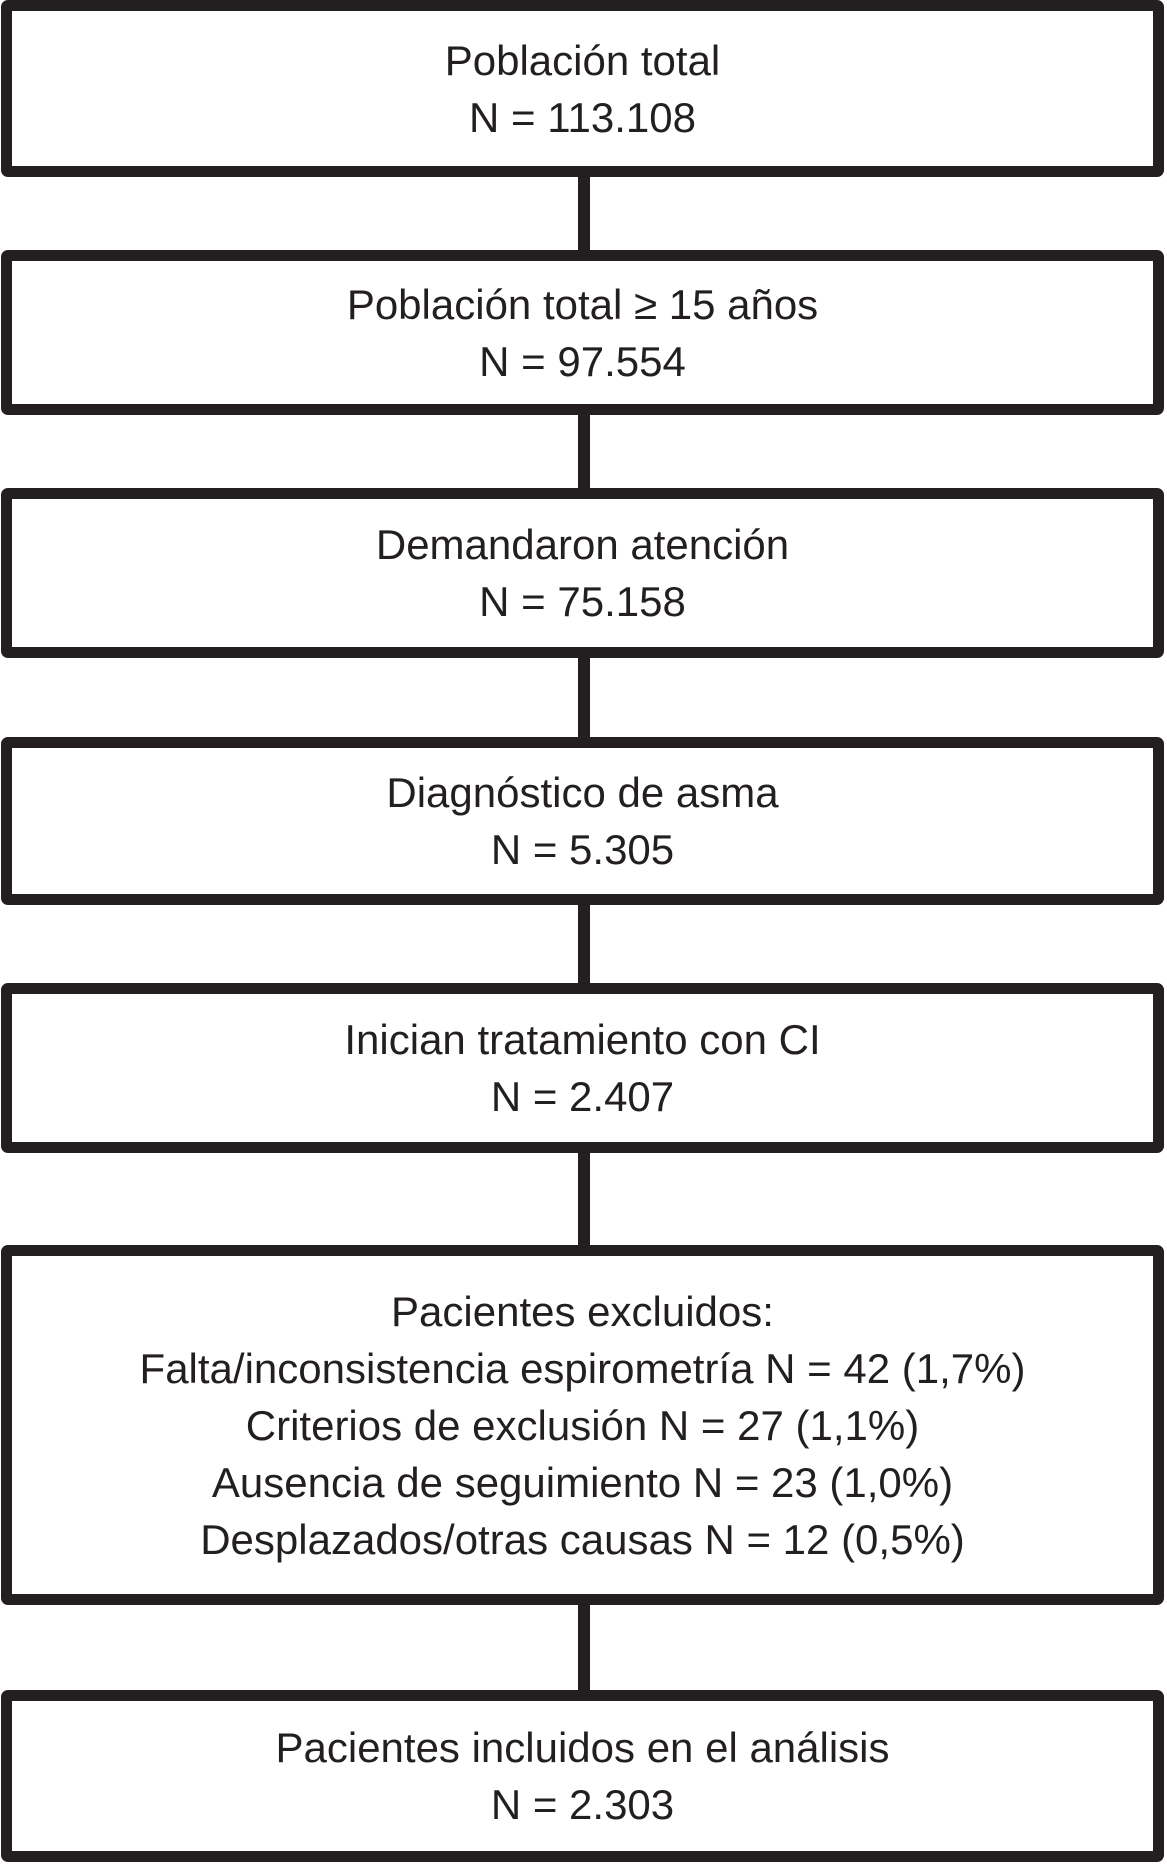 This screenshot has height=1865, width=1167. I want to click on node-count: N = 97.554, so click(582, 361).